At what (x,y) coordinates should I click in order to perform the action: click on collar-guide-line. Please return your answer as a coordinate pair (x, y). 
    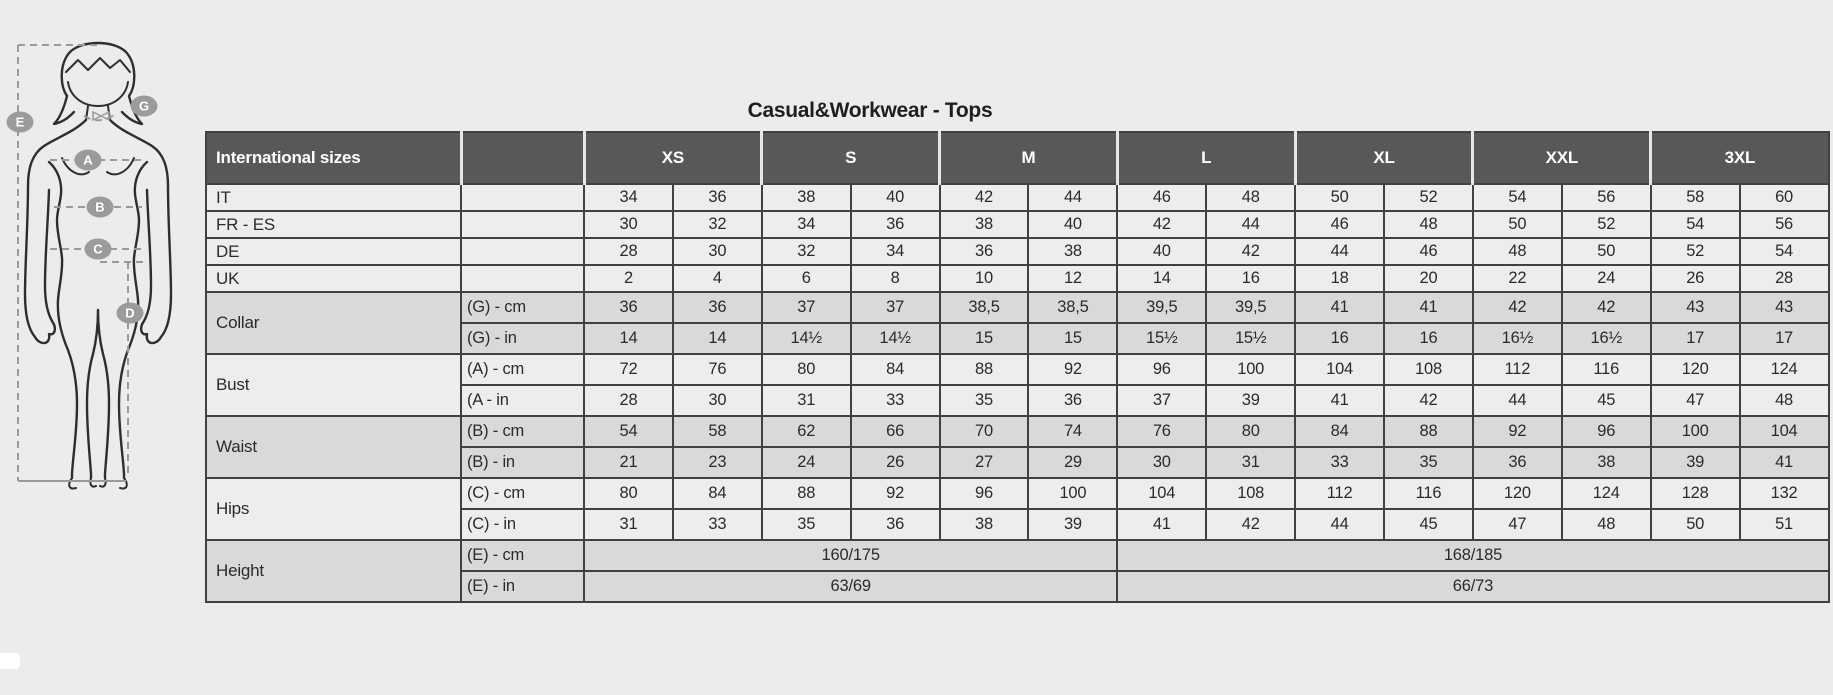
    Looking at the image, I should click on (100, 117).